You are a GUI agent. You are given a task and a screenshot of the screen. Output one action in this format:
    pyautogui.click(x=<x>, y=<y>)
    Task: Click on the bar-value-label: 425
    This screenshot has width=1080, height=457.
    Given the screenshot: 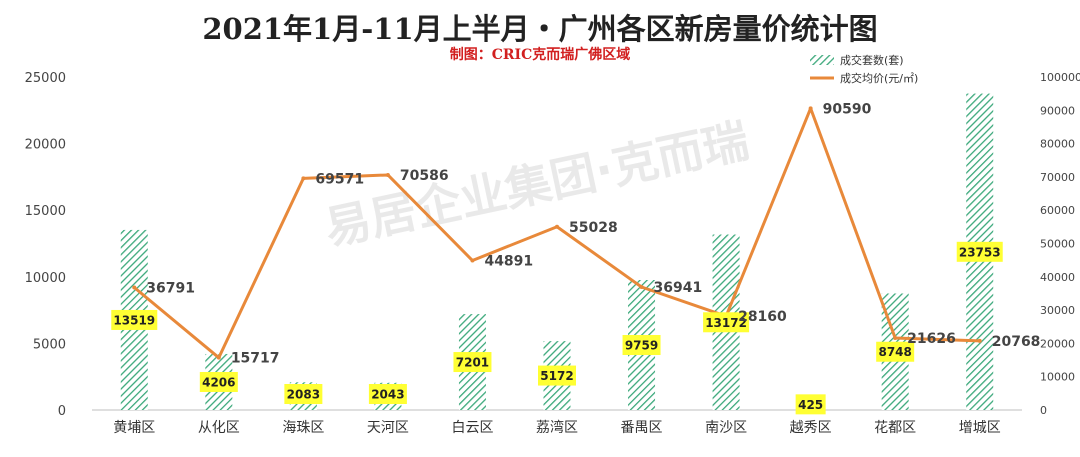 What is the action you would take?
    pyautogui.click(x=810, y=405)
    